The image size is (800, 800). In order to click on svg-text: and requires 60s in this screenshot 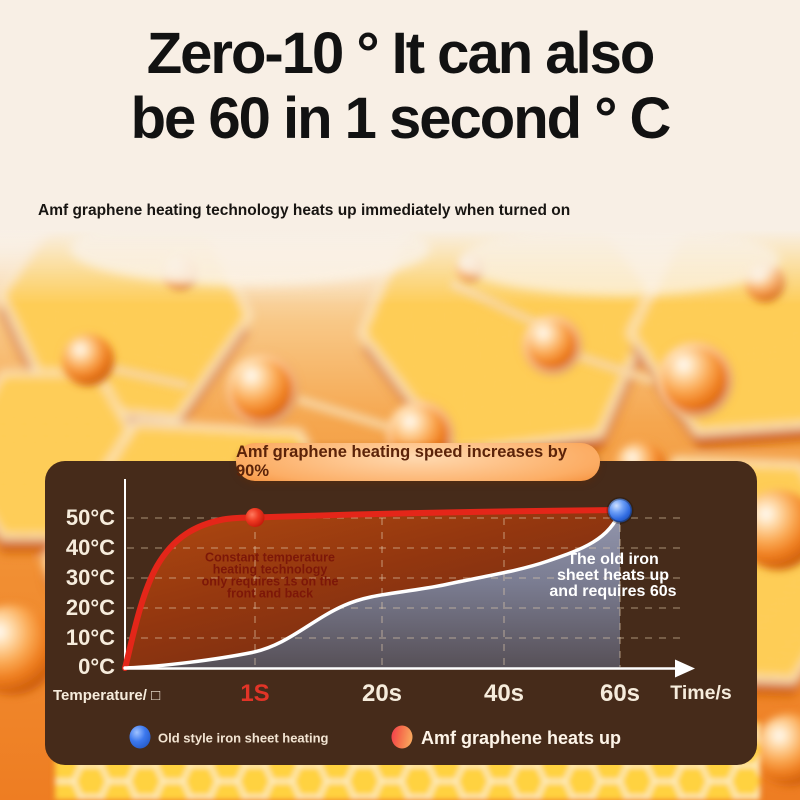, I will do `click(612, 591)`.